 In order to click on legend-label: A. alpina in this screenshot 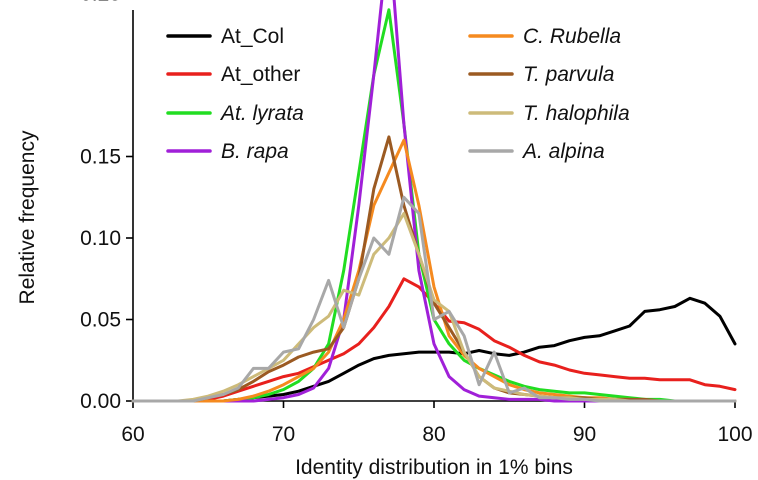, I will do `click(563, 151)`.